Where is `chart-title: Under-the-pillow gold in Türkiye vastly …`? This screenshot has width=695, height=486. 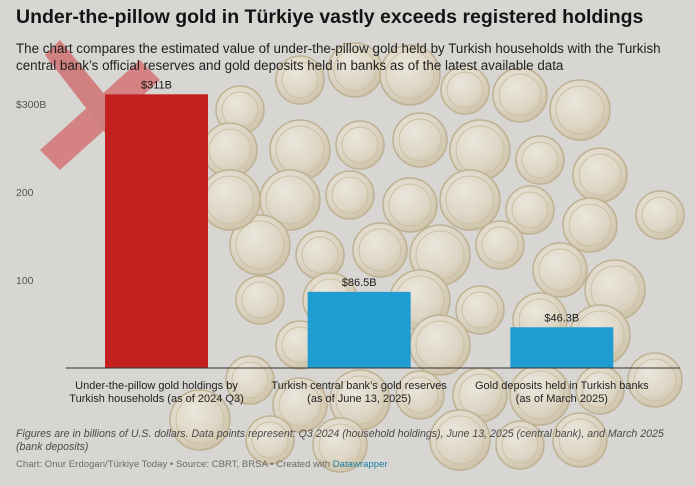
chart-title: Under-the-pillow gold in Türkiye vastly … is located at coordinates (330, 17).